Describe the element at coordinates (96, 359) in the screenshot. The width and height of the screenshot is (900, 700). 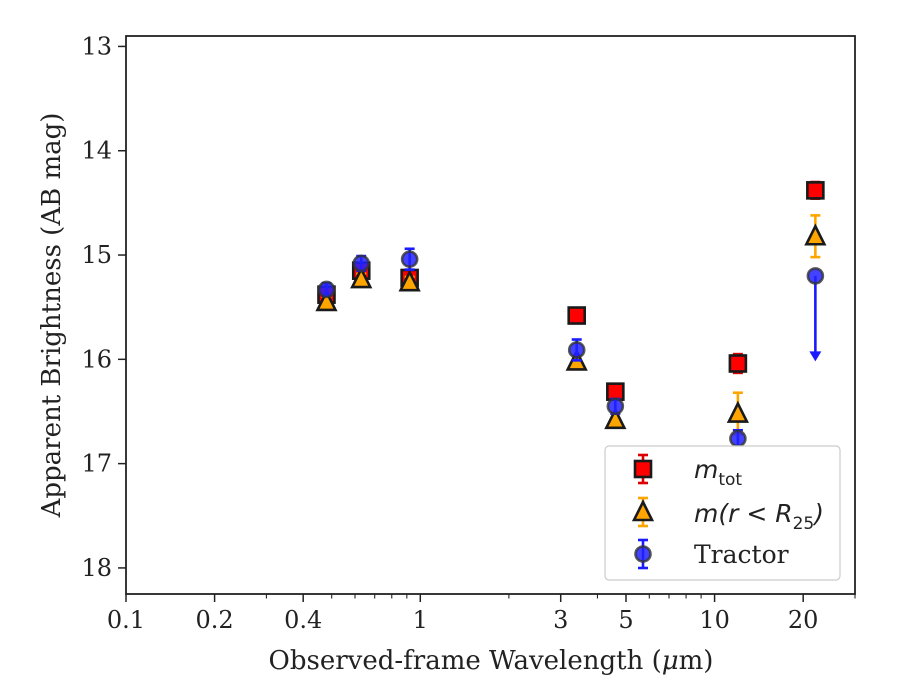
I see `y-tick-label: 16` at that location.